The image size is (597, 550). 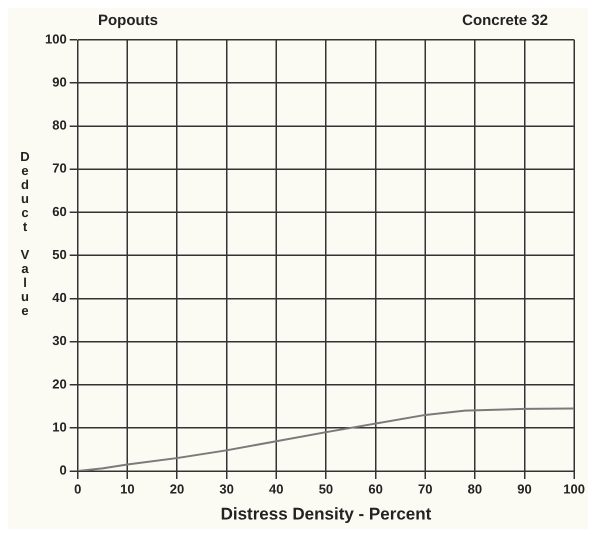 I want to click on y-tick-label: 50, so click(x=59, y=254).